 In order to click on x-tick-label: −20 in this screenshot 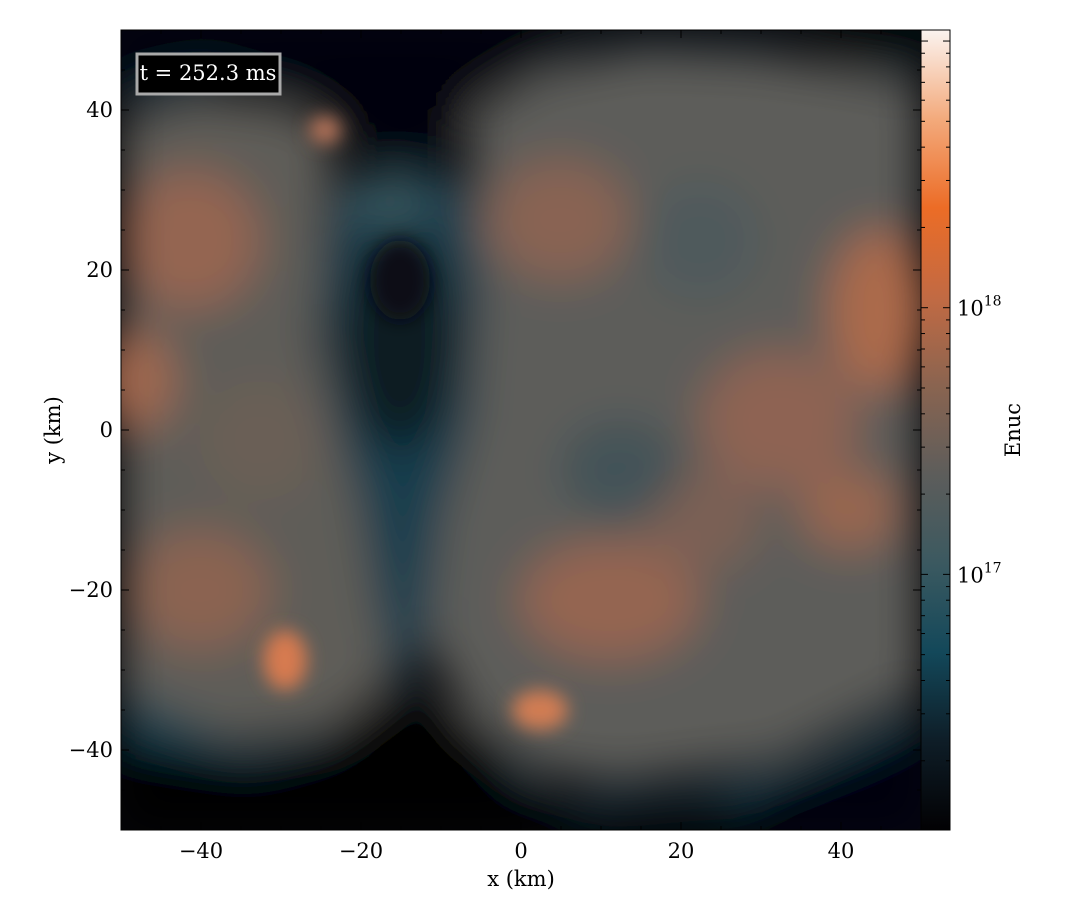, I will do `click(361, 851)`.